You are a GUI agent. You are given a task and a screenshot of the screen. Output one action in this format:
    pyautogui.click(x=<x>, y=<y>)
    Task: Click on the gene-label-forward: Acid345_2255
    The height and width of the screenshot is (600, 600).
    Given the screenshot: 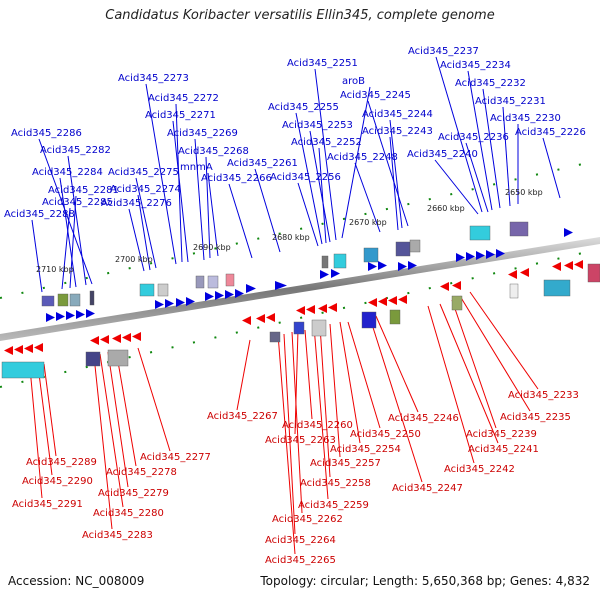 What is the action you would take?
    pyautogui.click(x=303, y=107)
    